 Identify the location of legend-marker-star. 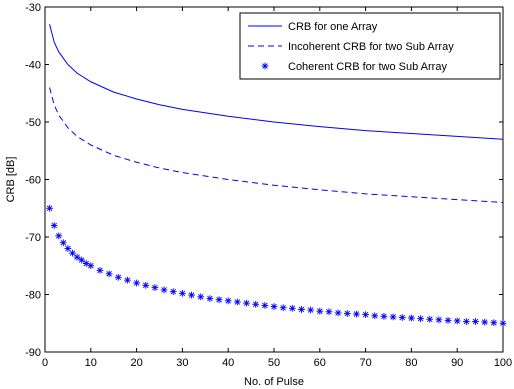
(265, 66).